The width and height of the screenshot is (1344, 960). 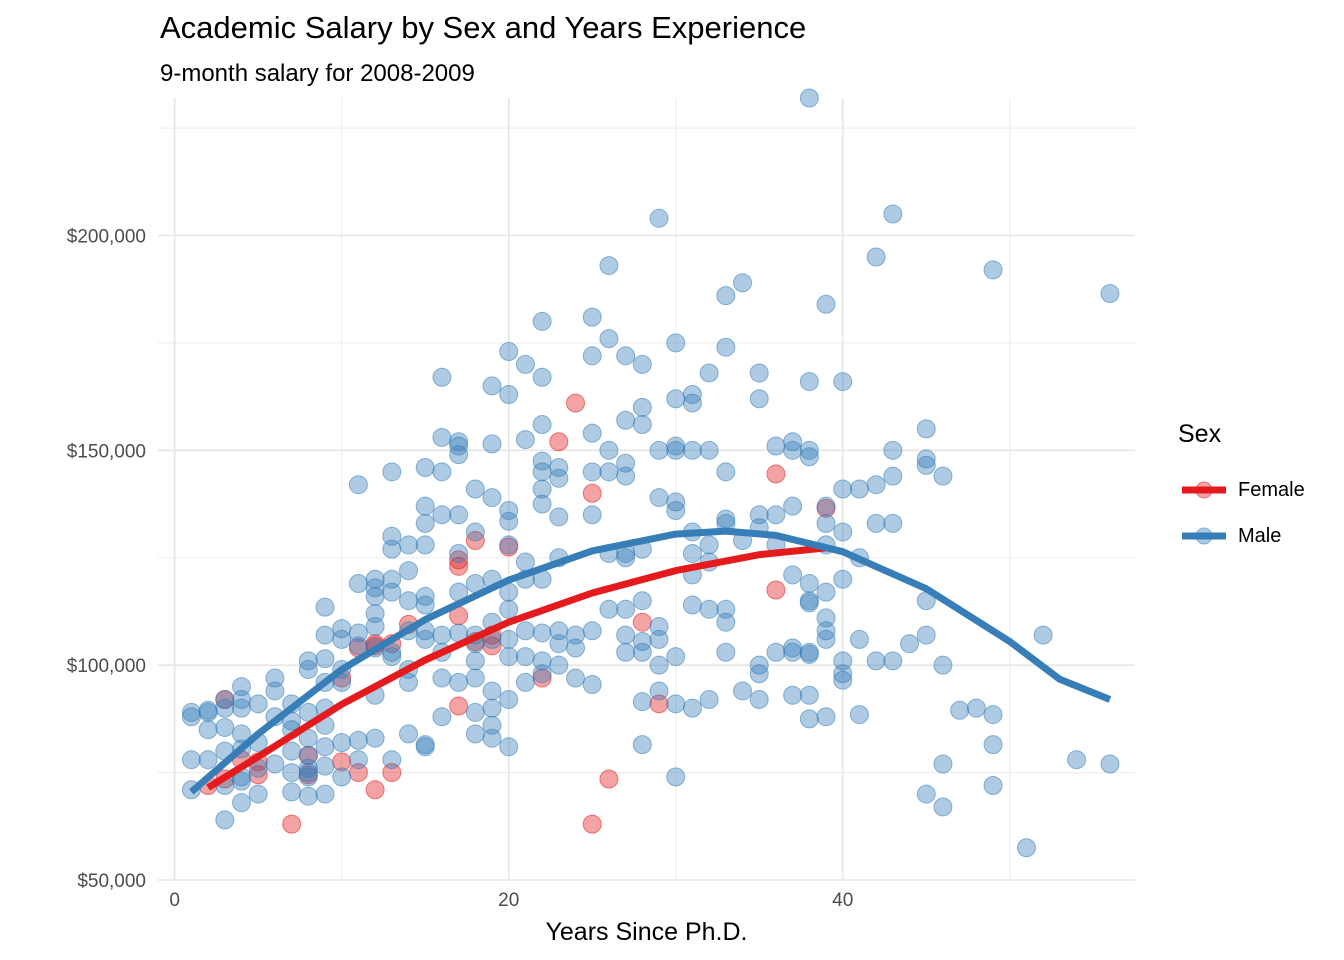 I want to click on legend: Sex Female Male, so click(x=1241, y=489).